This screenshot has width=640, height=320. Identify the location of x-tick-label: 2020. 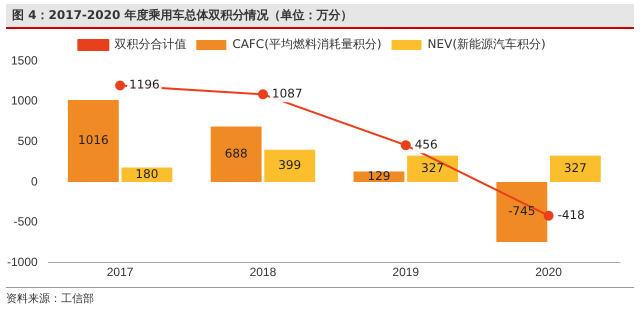
(548, 272).